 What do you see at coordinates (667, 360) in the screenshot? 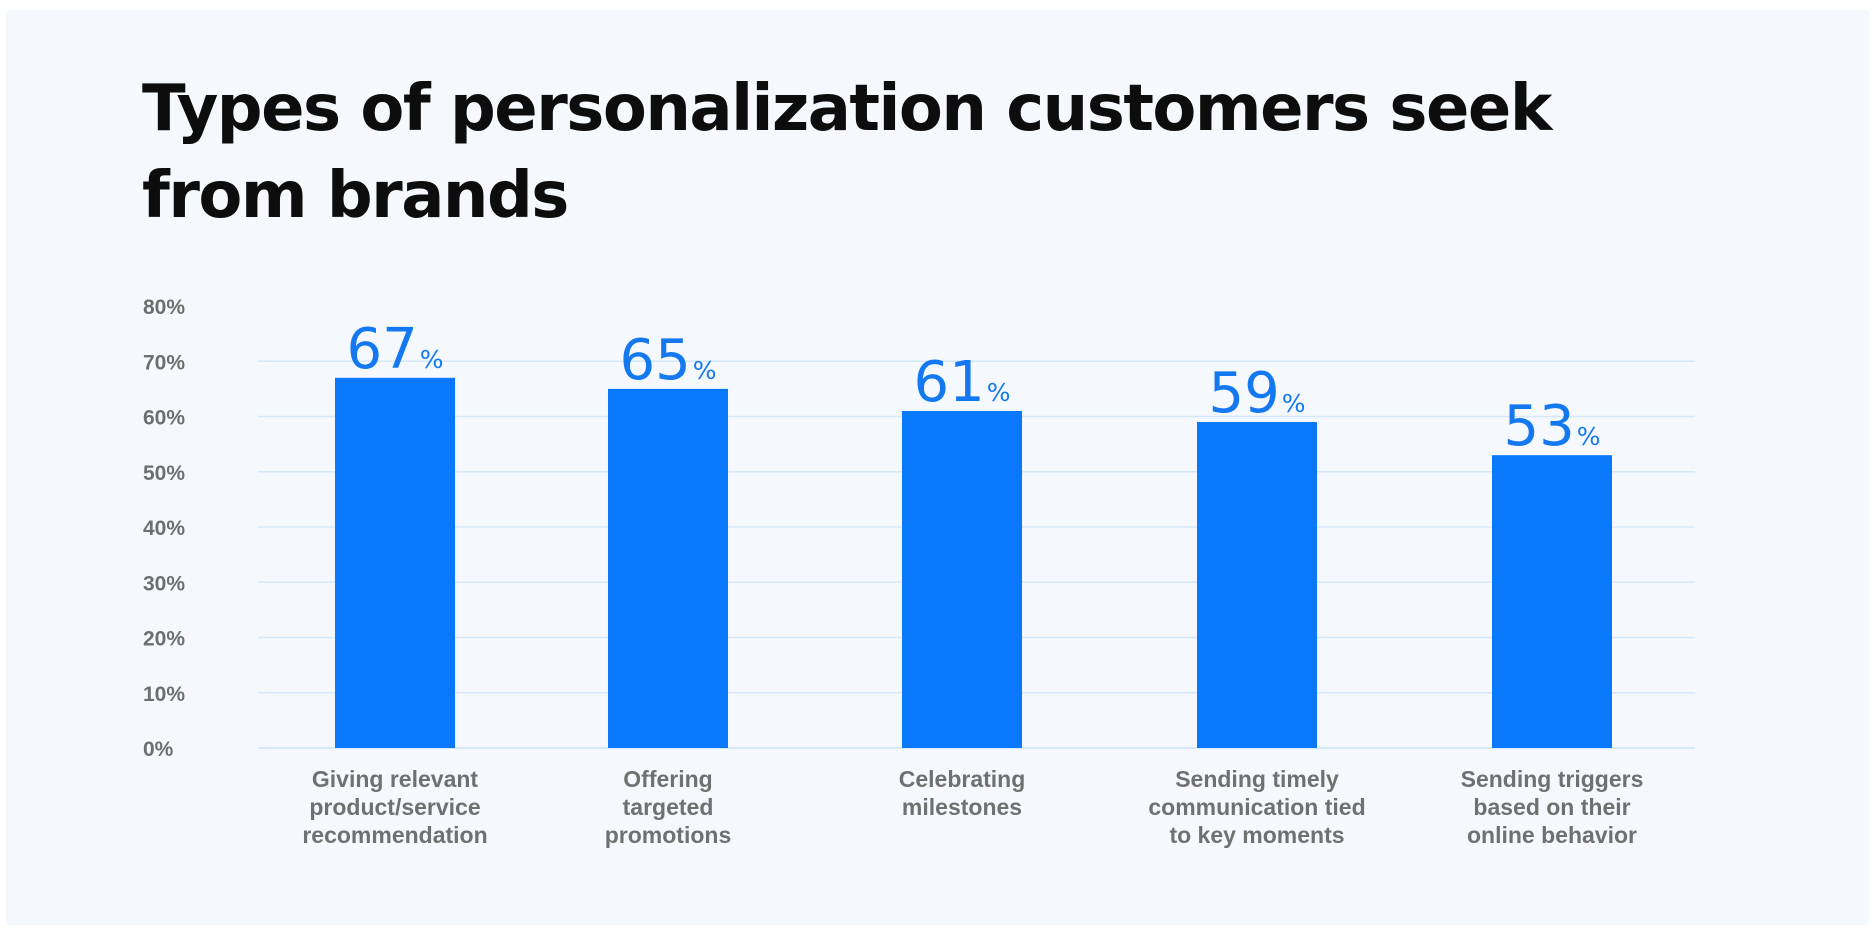
I see `bar-value-label: 65%` at bounding box center [667, 360].